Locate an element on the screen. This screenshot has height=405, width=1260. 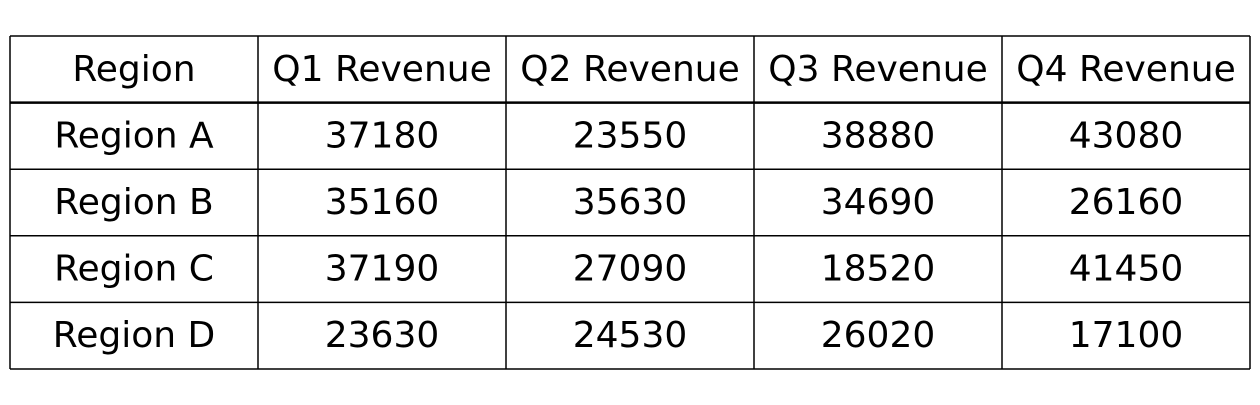
table-cell: 38880 is located at coordinates (878, 135).